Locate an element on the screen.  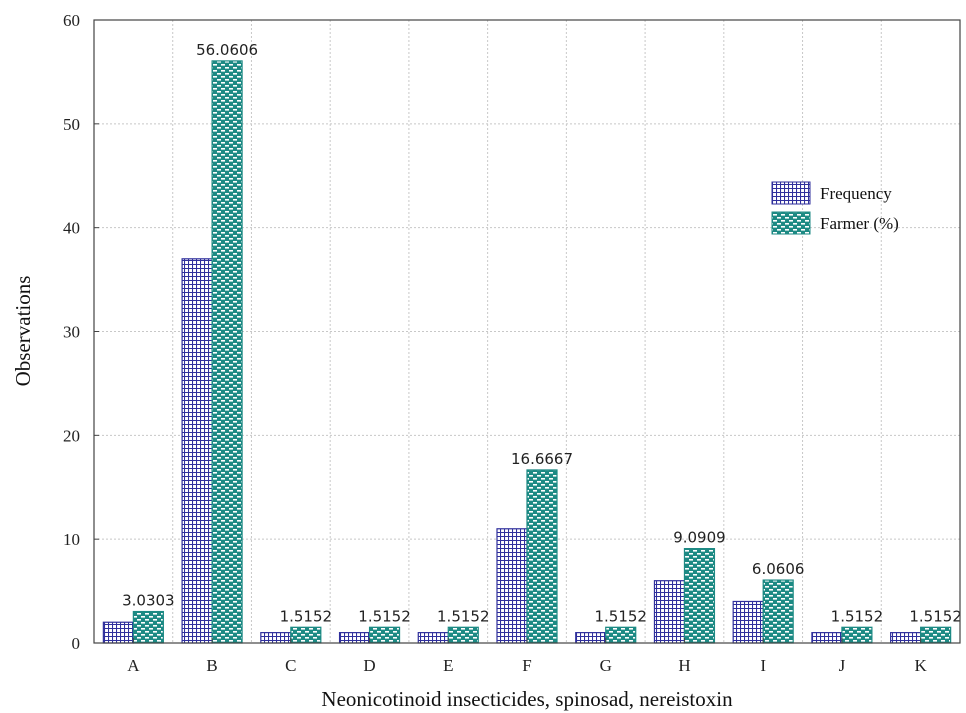
x-tick-label: C is located at coordinates (290, 665).